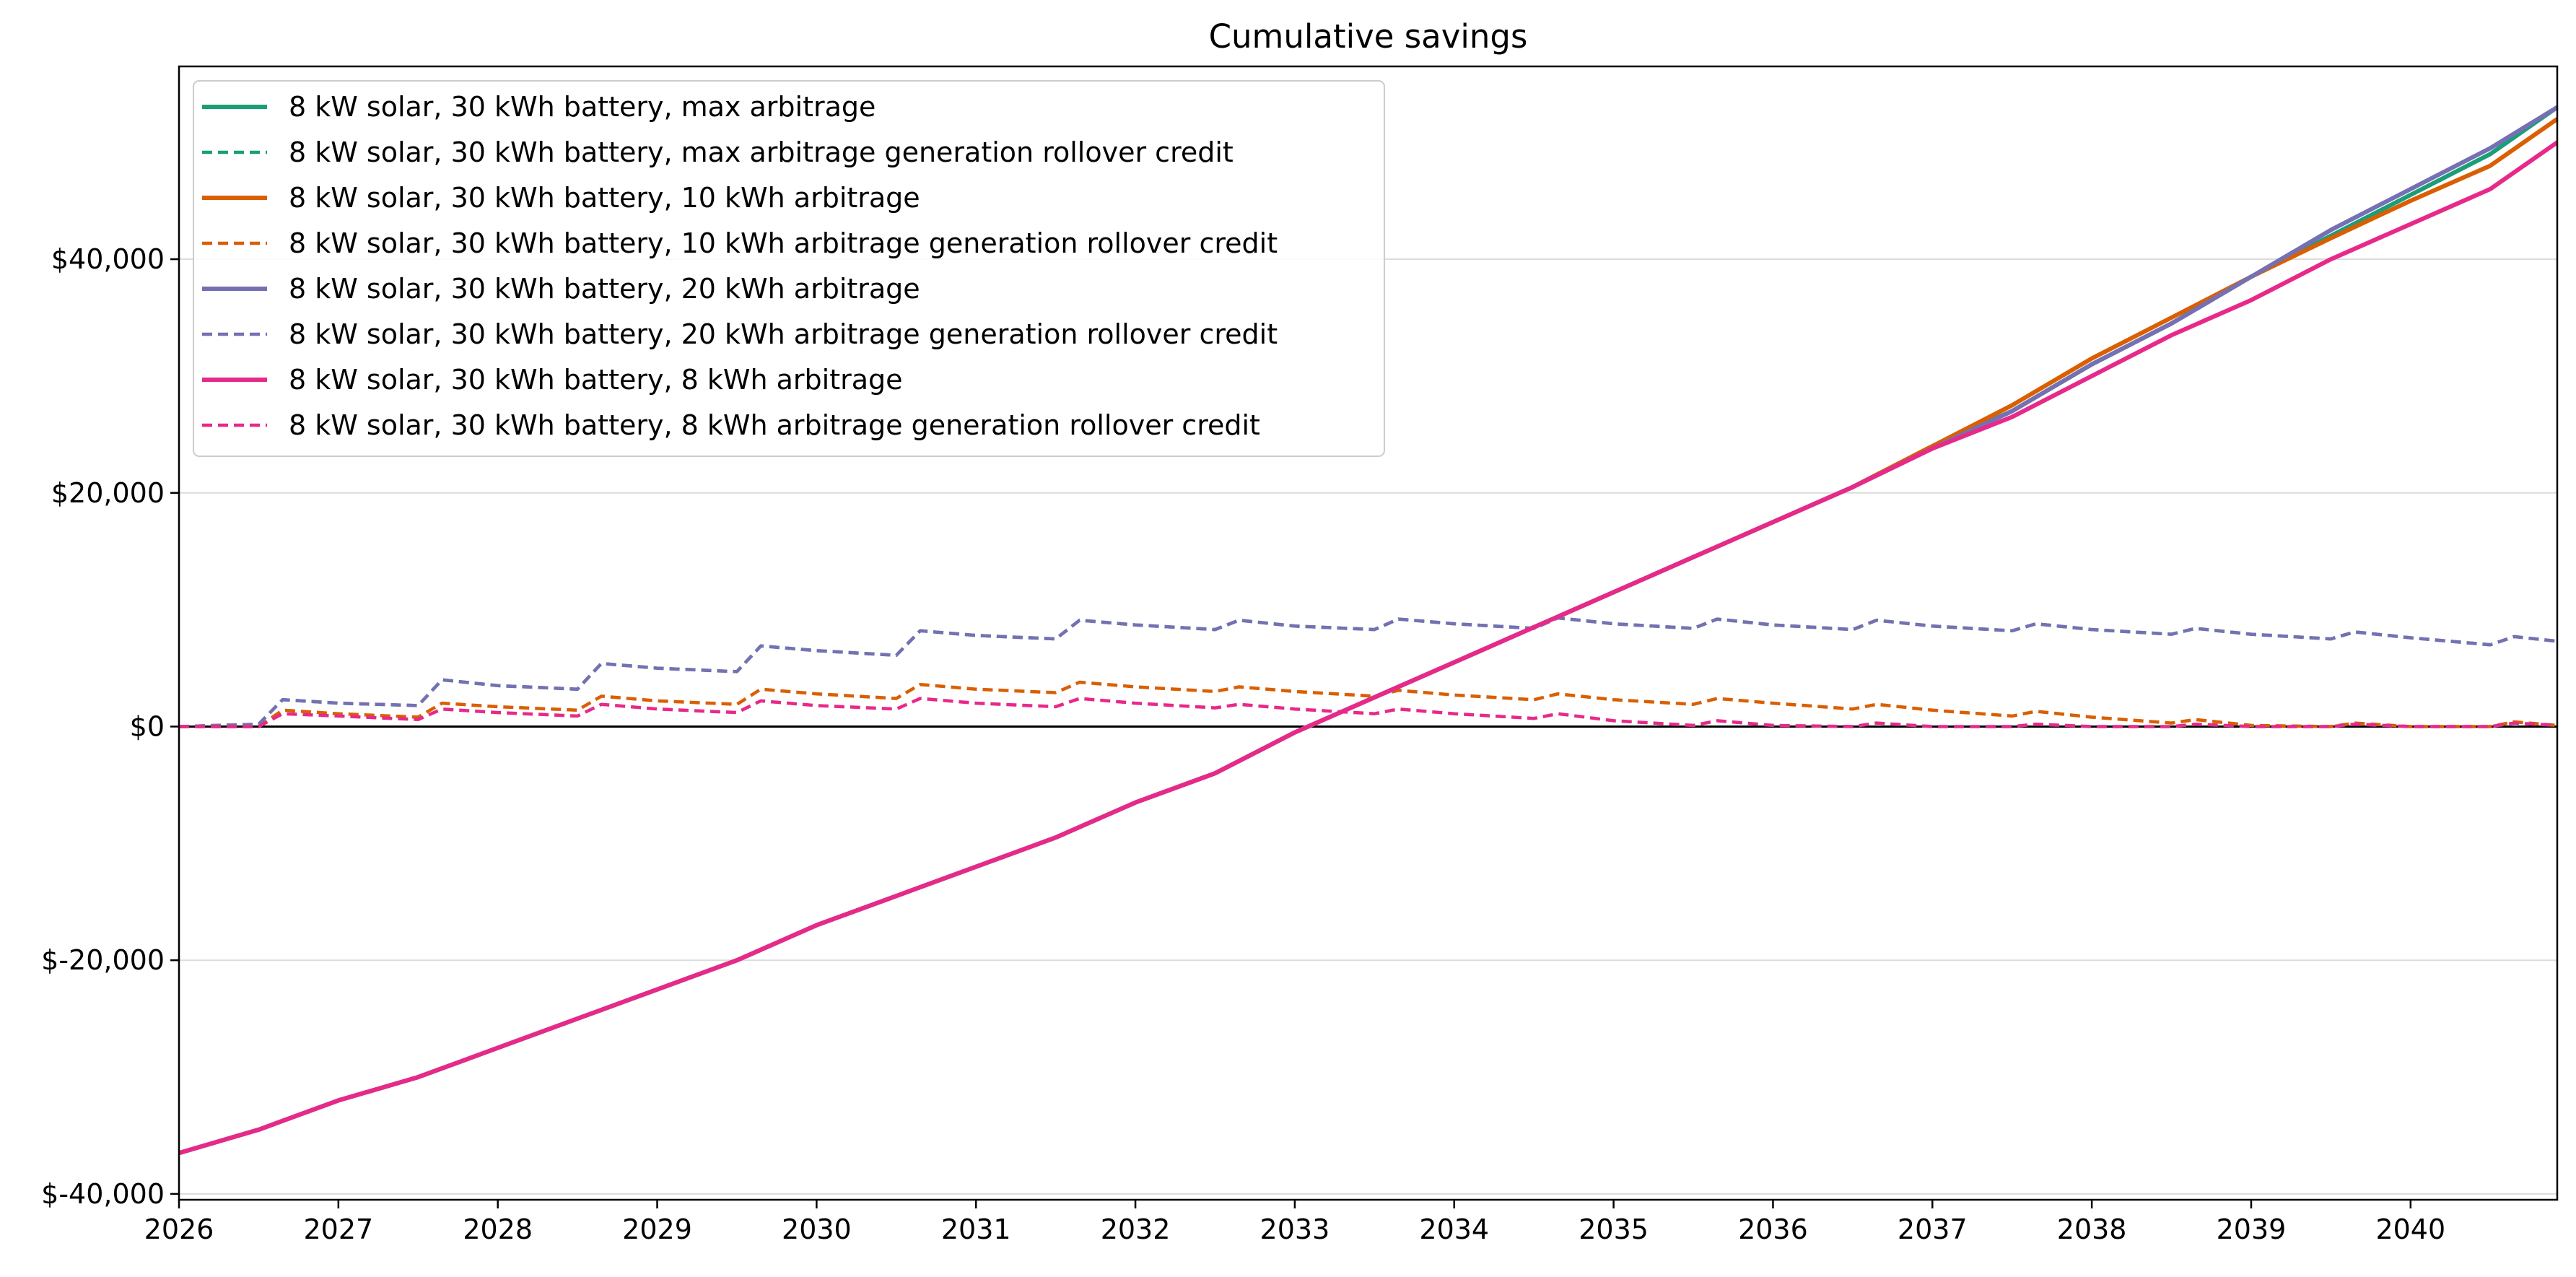 Image resolution: width=2576 pixels, height=1277 pixels. What do you see at coordinates (1454, 1229) in the screenshot?
I see `x-tick-label: 2034` at bounding box center [1454, 1229].